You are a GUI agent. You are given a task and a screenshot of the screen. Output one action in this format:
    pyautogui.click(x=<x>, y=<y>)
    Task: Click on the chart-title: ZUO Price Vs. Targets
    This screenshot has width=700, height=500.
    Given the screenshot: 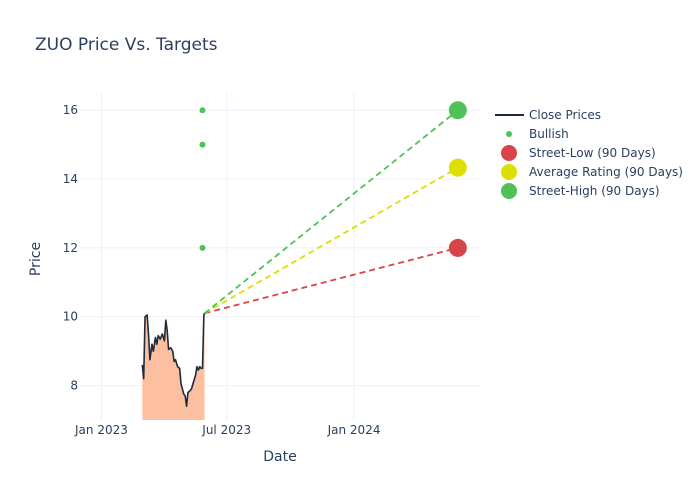 What is the action you would take?
    pyautogui.click(x=126, y=45)
    